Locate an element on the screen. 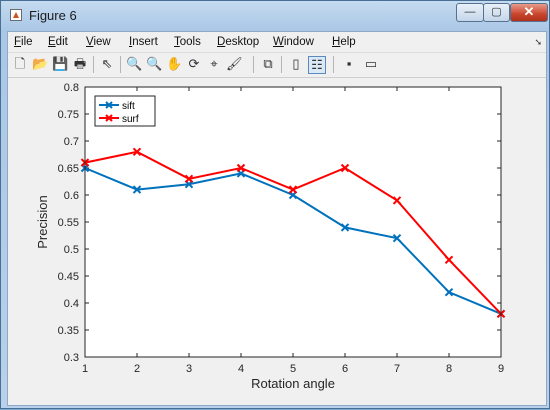  y-tick-label: 0.8 is located at coordinates (71, 88).